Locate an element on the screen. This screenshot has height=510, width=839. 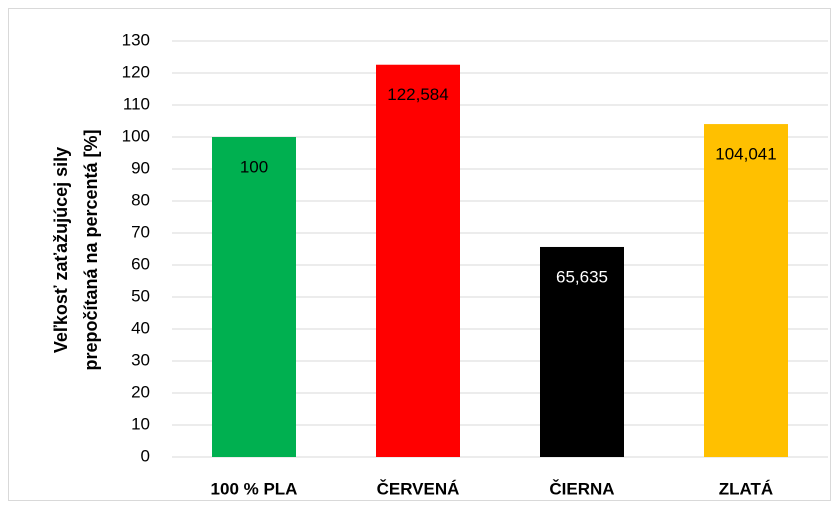
data-label: 104,041 is located at coordinates (745, 154).